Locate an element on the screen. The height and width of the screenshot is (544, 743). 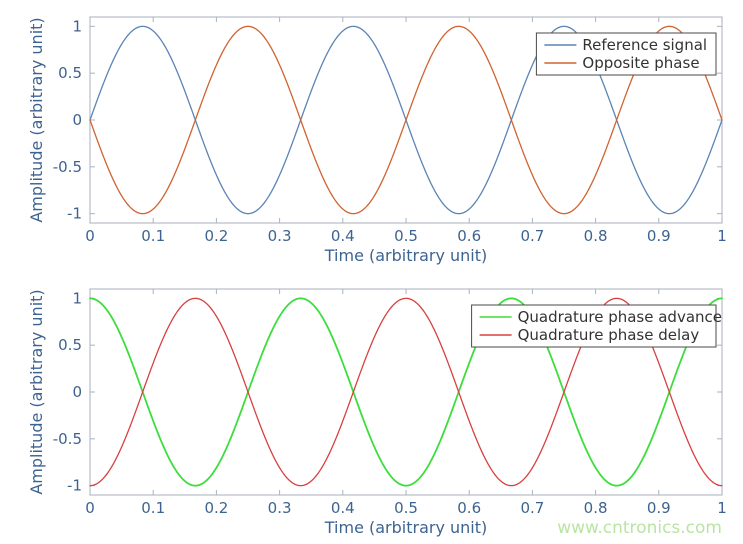
legend-label-0: Quadrature phase advance is located at coordinates (620, 317).